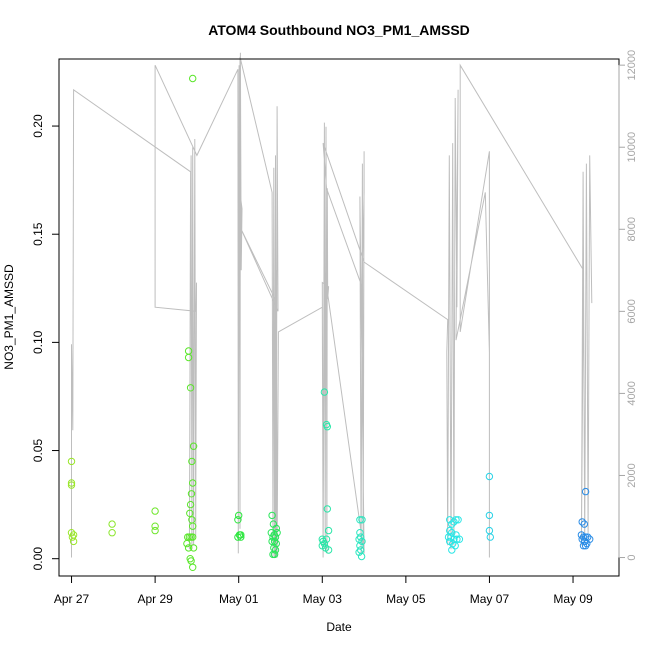 This screenshot has width=650, height=650. I want to click on secondary-y-axis: 0 2000 4000 6000 8000 10000 12000, so click(628, 305).